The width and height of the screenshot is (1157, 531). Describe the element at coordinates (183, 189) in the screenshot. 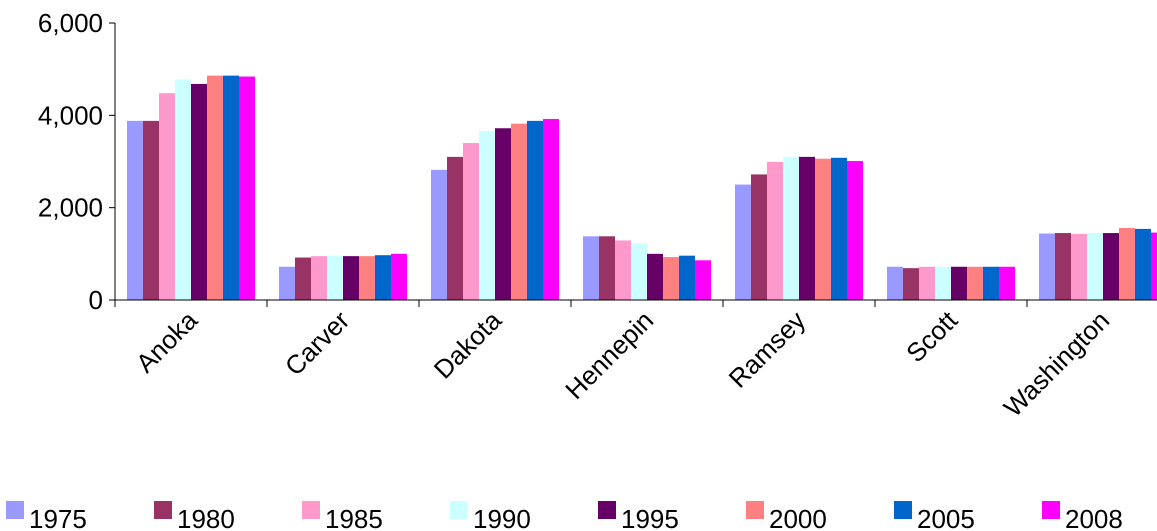

I see `bar-anoka-1990` at that location.